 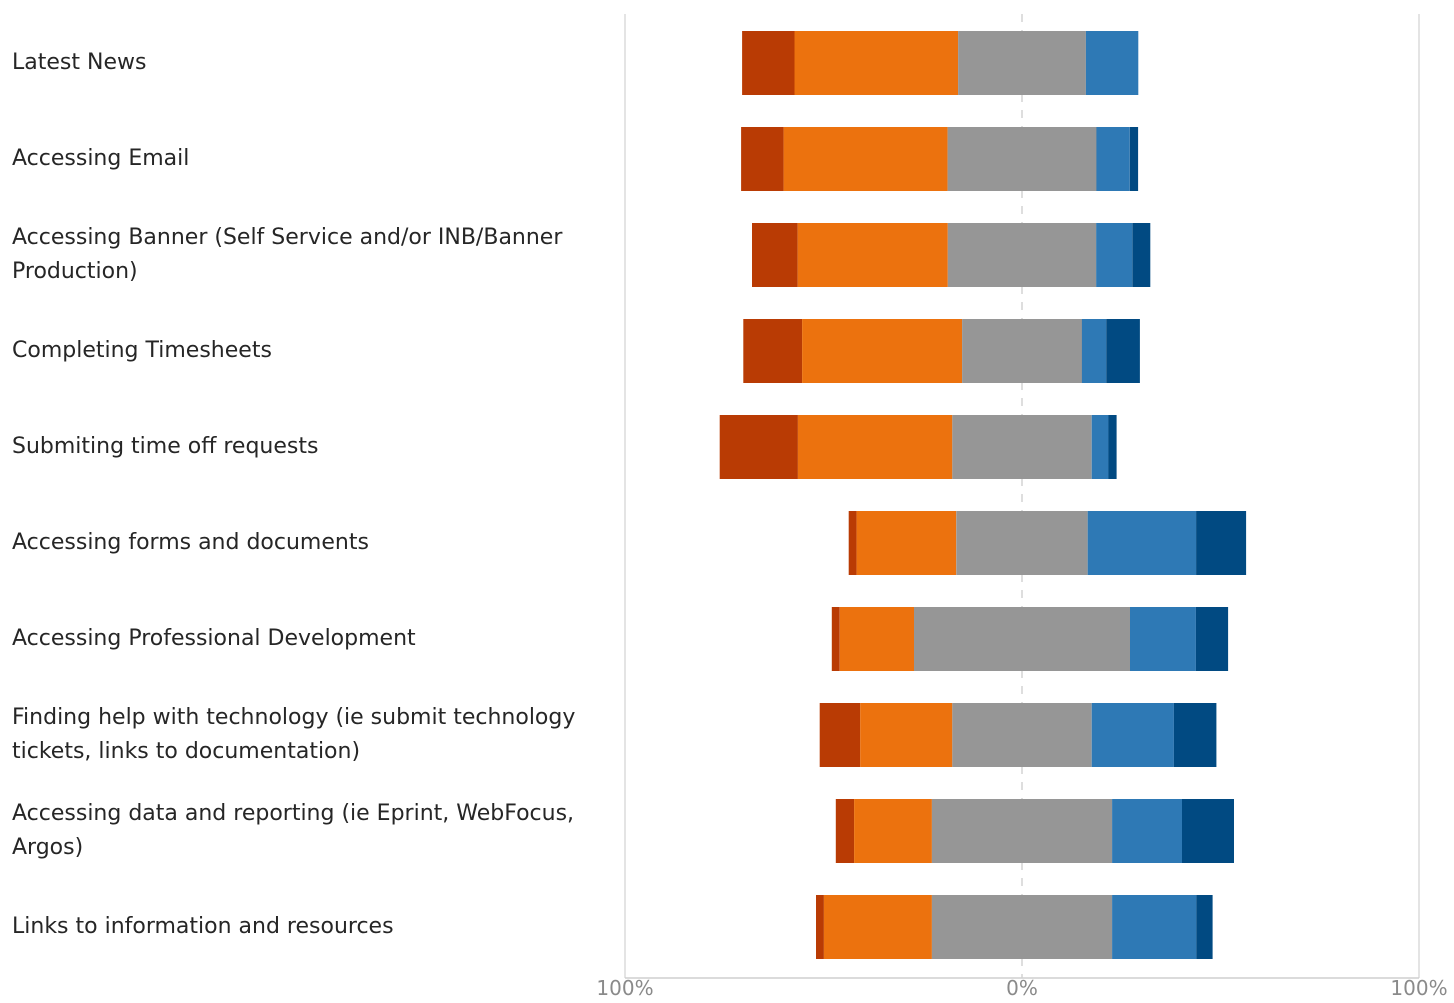 What do you see at coordinates (101, 158) in the screenshot?
I see `category-label: Accessing Email` at bounding box center [101, 158].